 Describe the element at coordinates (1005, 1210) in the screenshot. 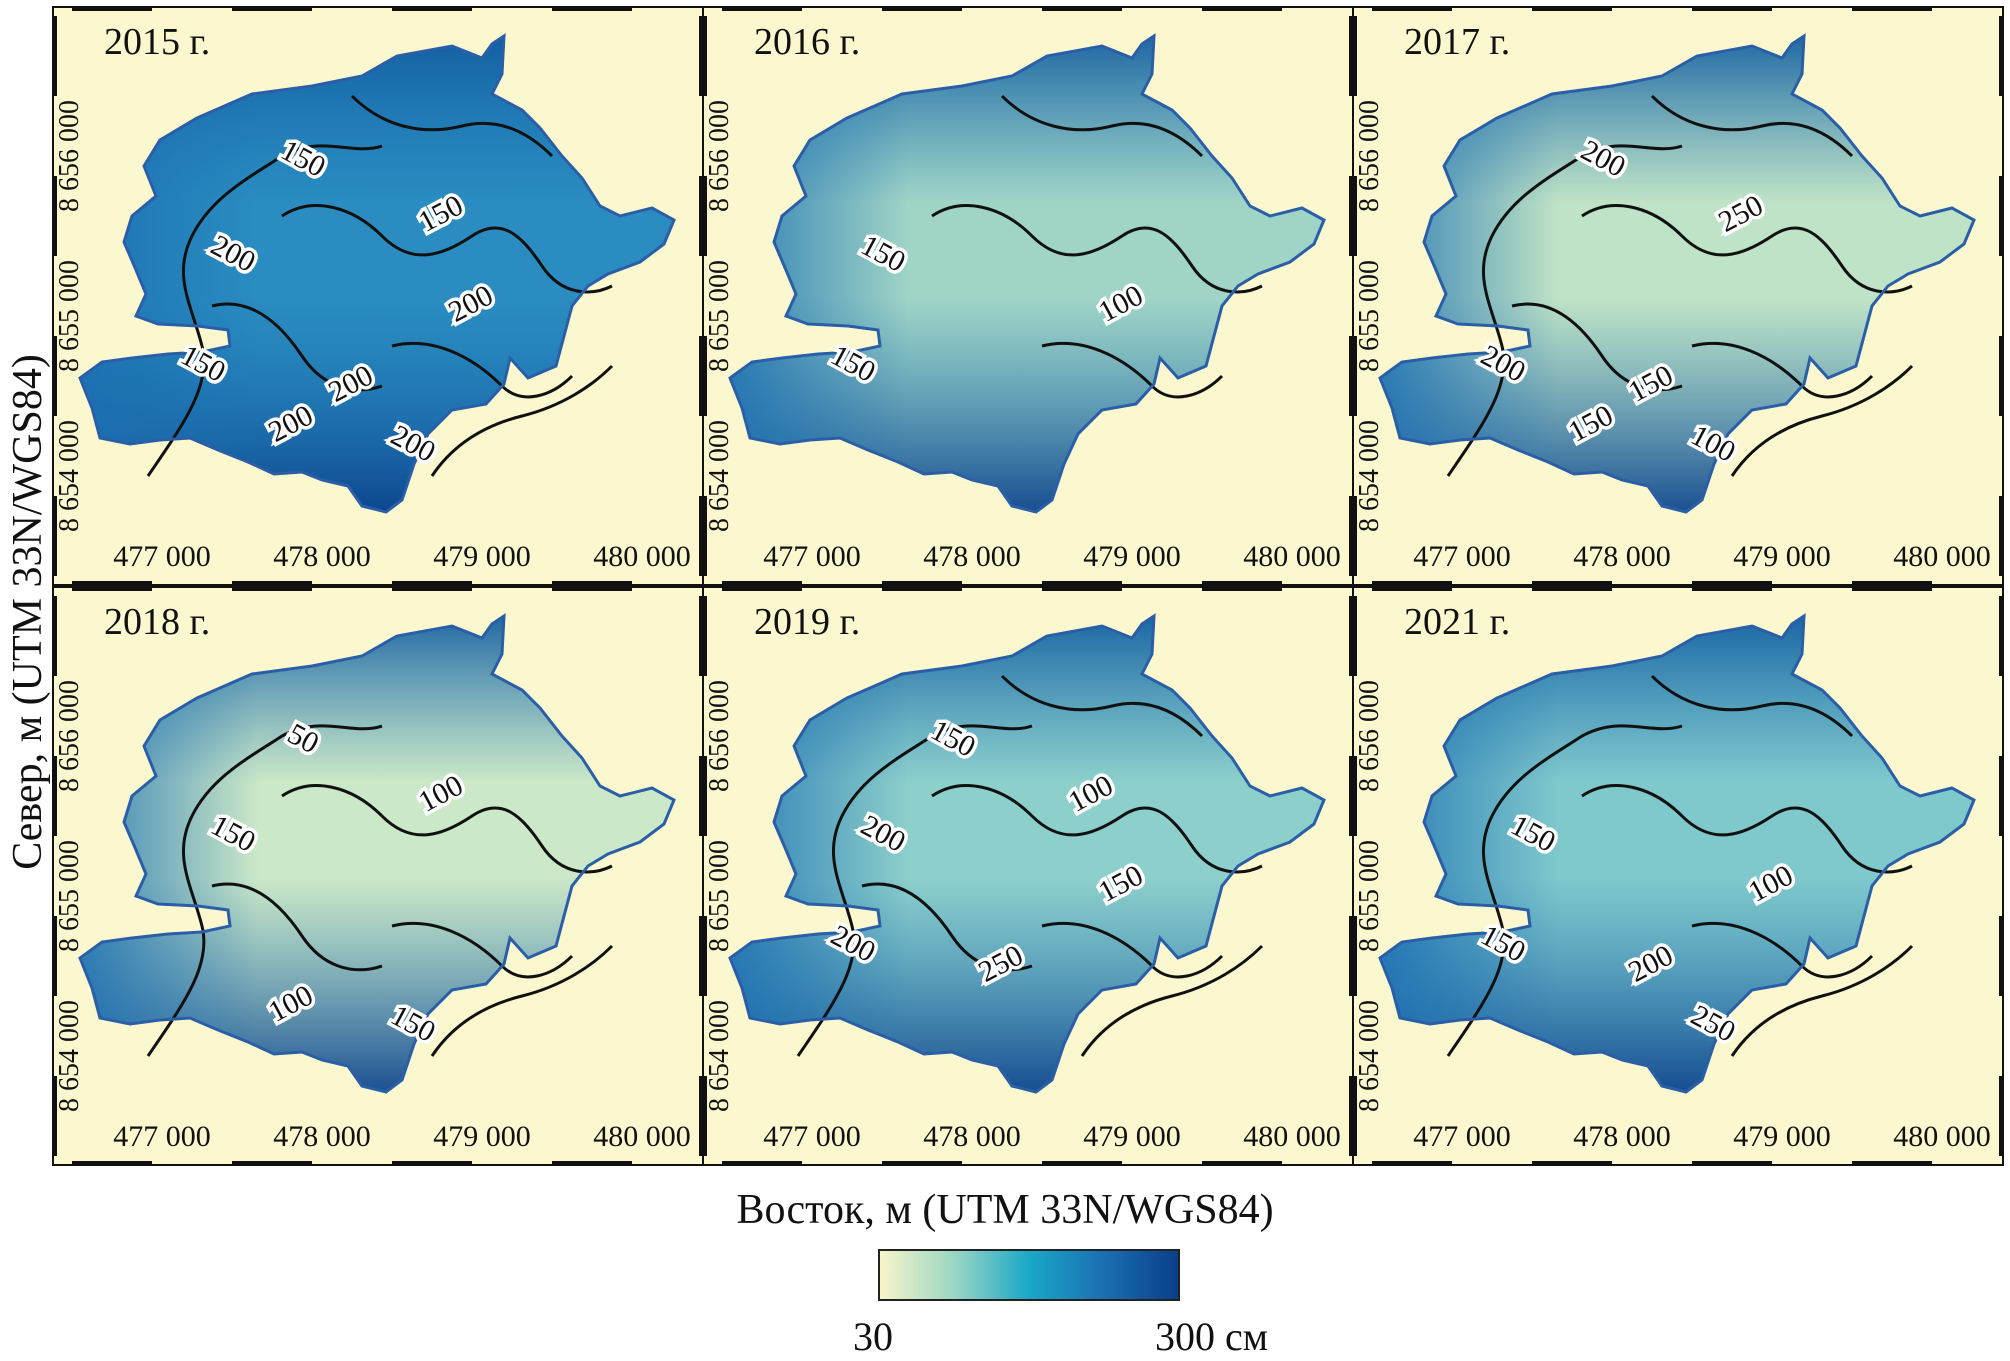

I see `x-axis-title: Восток, м (UTM 33N/WGS84)` at that location.